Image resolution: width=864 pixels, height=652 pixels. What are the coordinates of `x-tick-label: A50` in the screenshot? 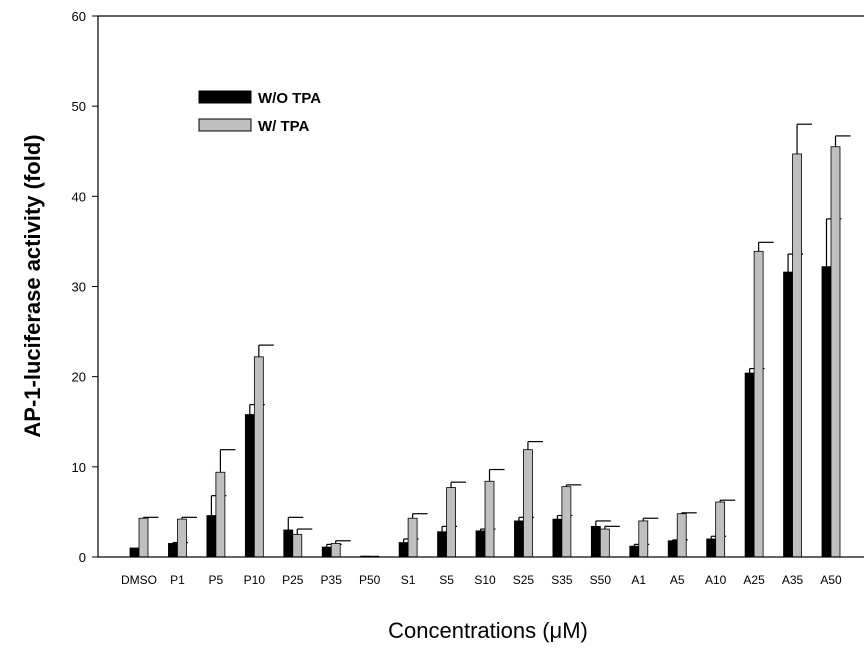 It's located at (831, 580).